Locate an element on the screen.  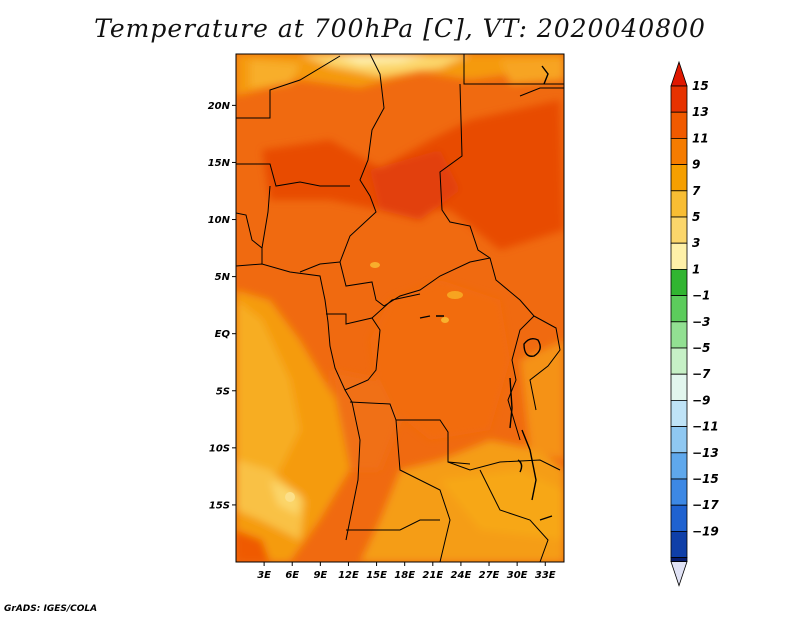
lon-tick-label: 21E is located at coordinates (432, 575).